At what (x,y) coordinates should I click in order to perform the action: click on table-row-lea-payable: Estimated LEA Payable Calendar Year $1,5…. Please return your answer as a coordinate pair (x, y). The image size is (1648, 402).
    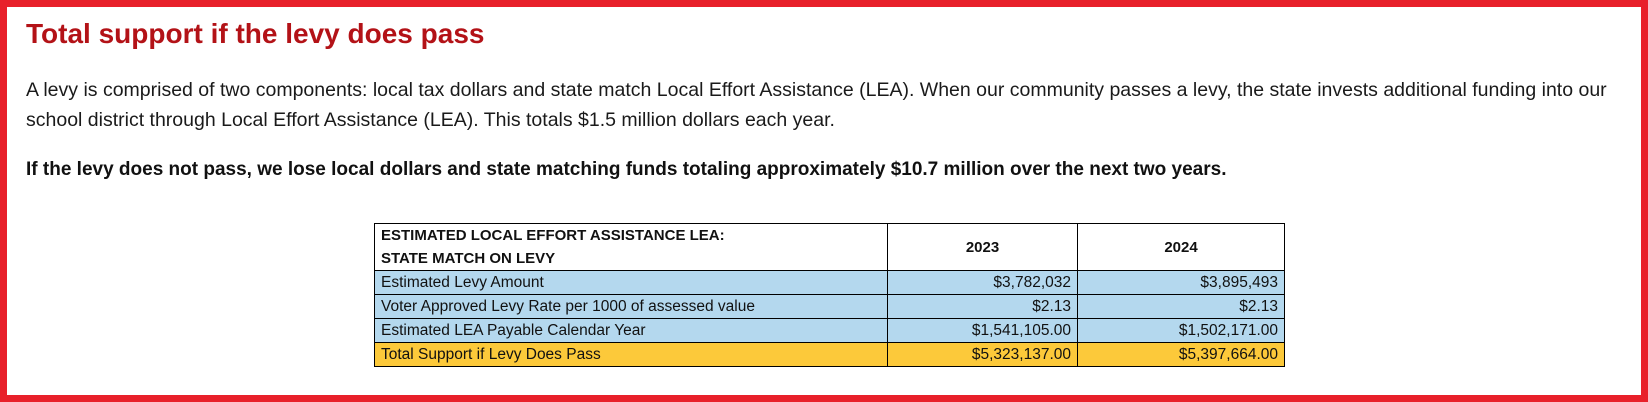
    Looking at the image, I should click on (829, 330).